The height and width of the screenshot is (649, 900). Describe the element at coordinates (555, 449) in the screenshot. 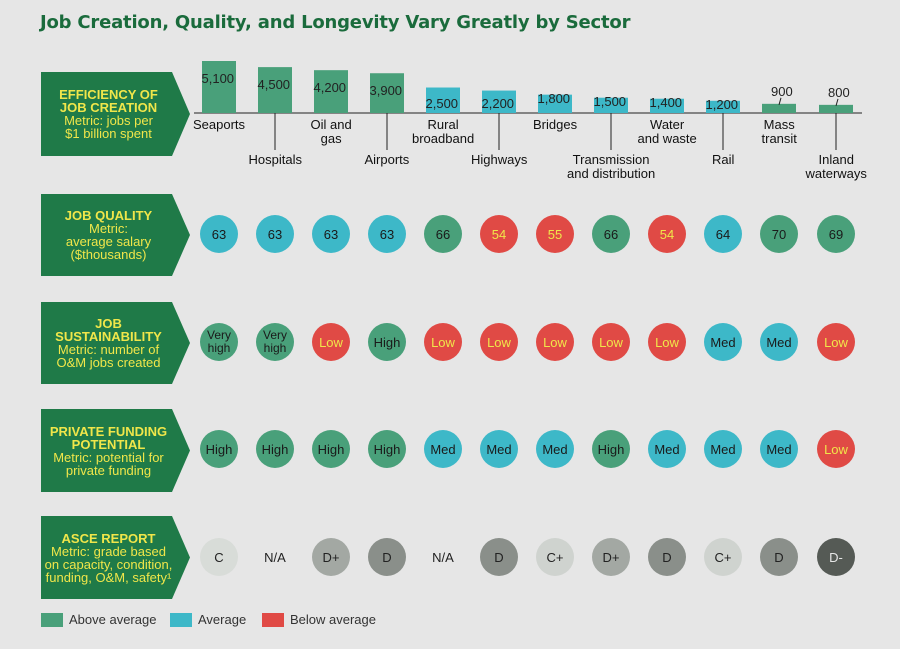

I see `funding-marker-bridges: Med` at that location.